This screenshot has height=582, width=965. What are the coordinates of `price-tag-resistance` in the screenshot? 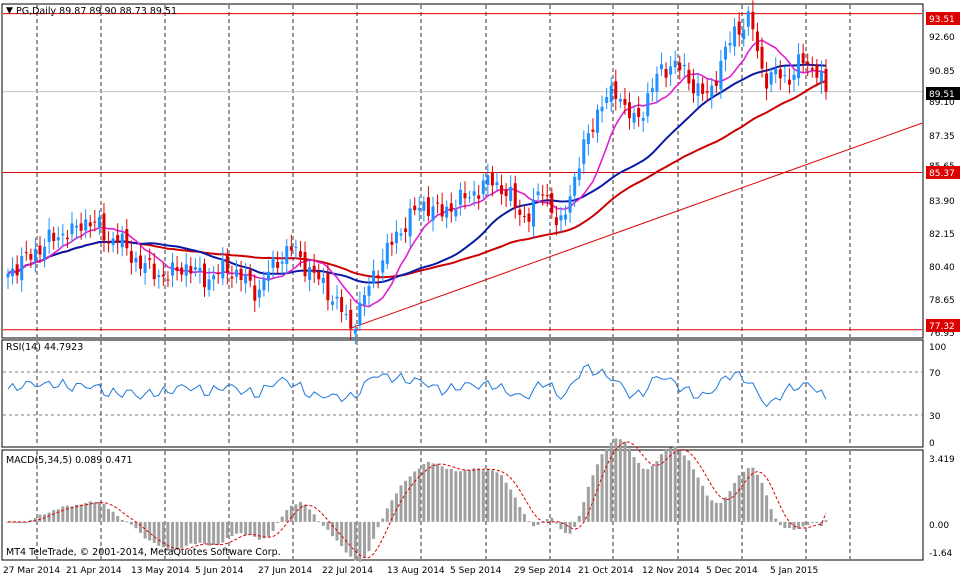 It's located at (943, 18).